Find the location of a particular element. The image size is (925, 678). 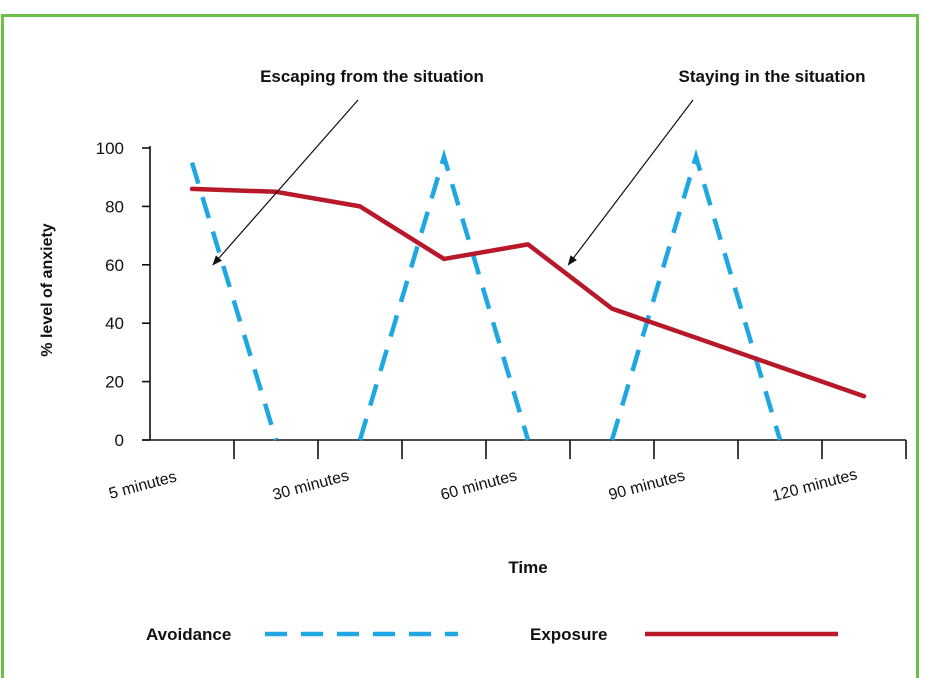

legend-label-avoidance: Avoidance is located at coordinates (188, 634).